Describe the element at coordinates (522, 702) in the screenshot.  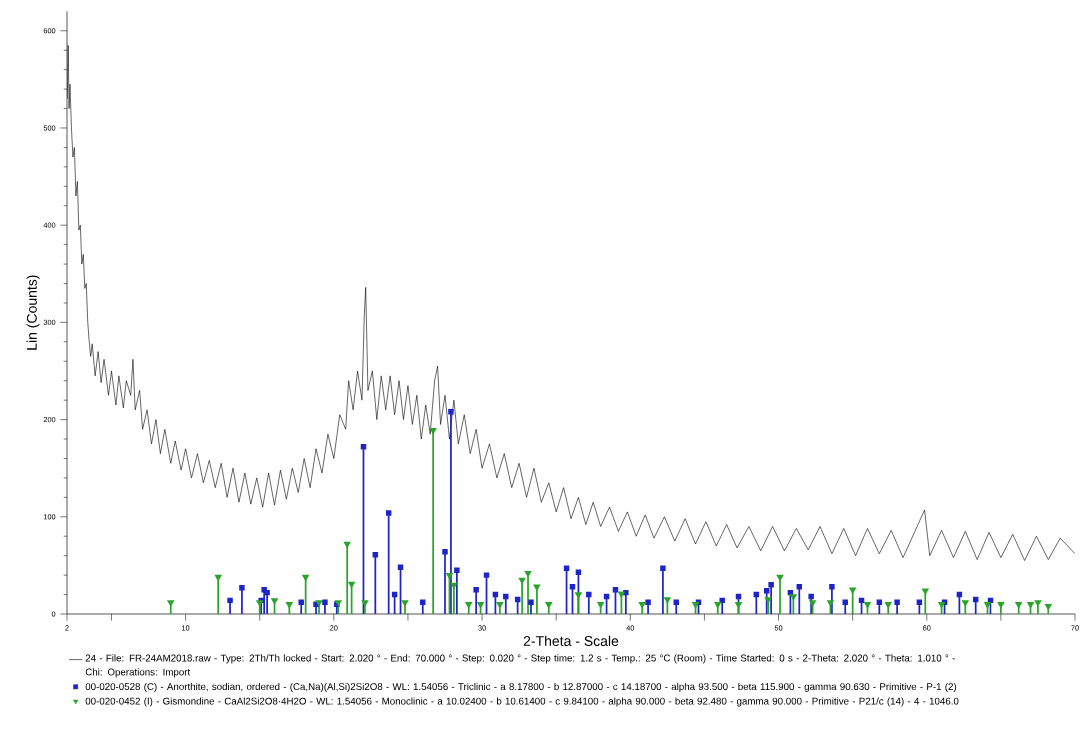
I see `legend-label: 00-020-0452 (I) - Gismondine - CaAl2Si2O8·4H2O - WL: 1.54056 - Monoclinic - a 10.02400 - b 10.61400 - c 9.84100 - alpha 90.000 - beta 92.480 - gamma 90.000 - Primitive - P21/c (14) - 4 - 1046.0` at that location.